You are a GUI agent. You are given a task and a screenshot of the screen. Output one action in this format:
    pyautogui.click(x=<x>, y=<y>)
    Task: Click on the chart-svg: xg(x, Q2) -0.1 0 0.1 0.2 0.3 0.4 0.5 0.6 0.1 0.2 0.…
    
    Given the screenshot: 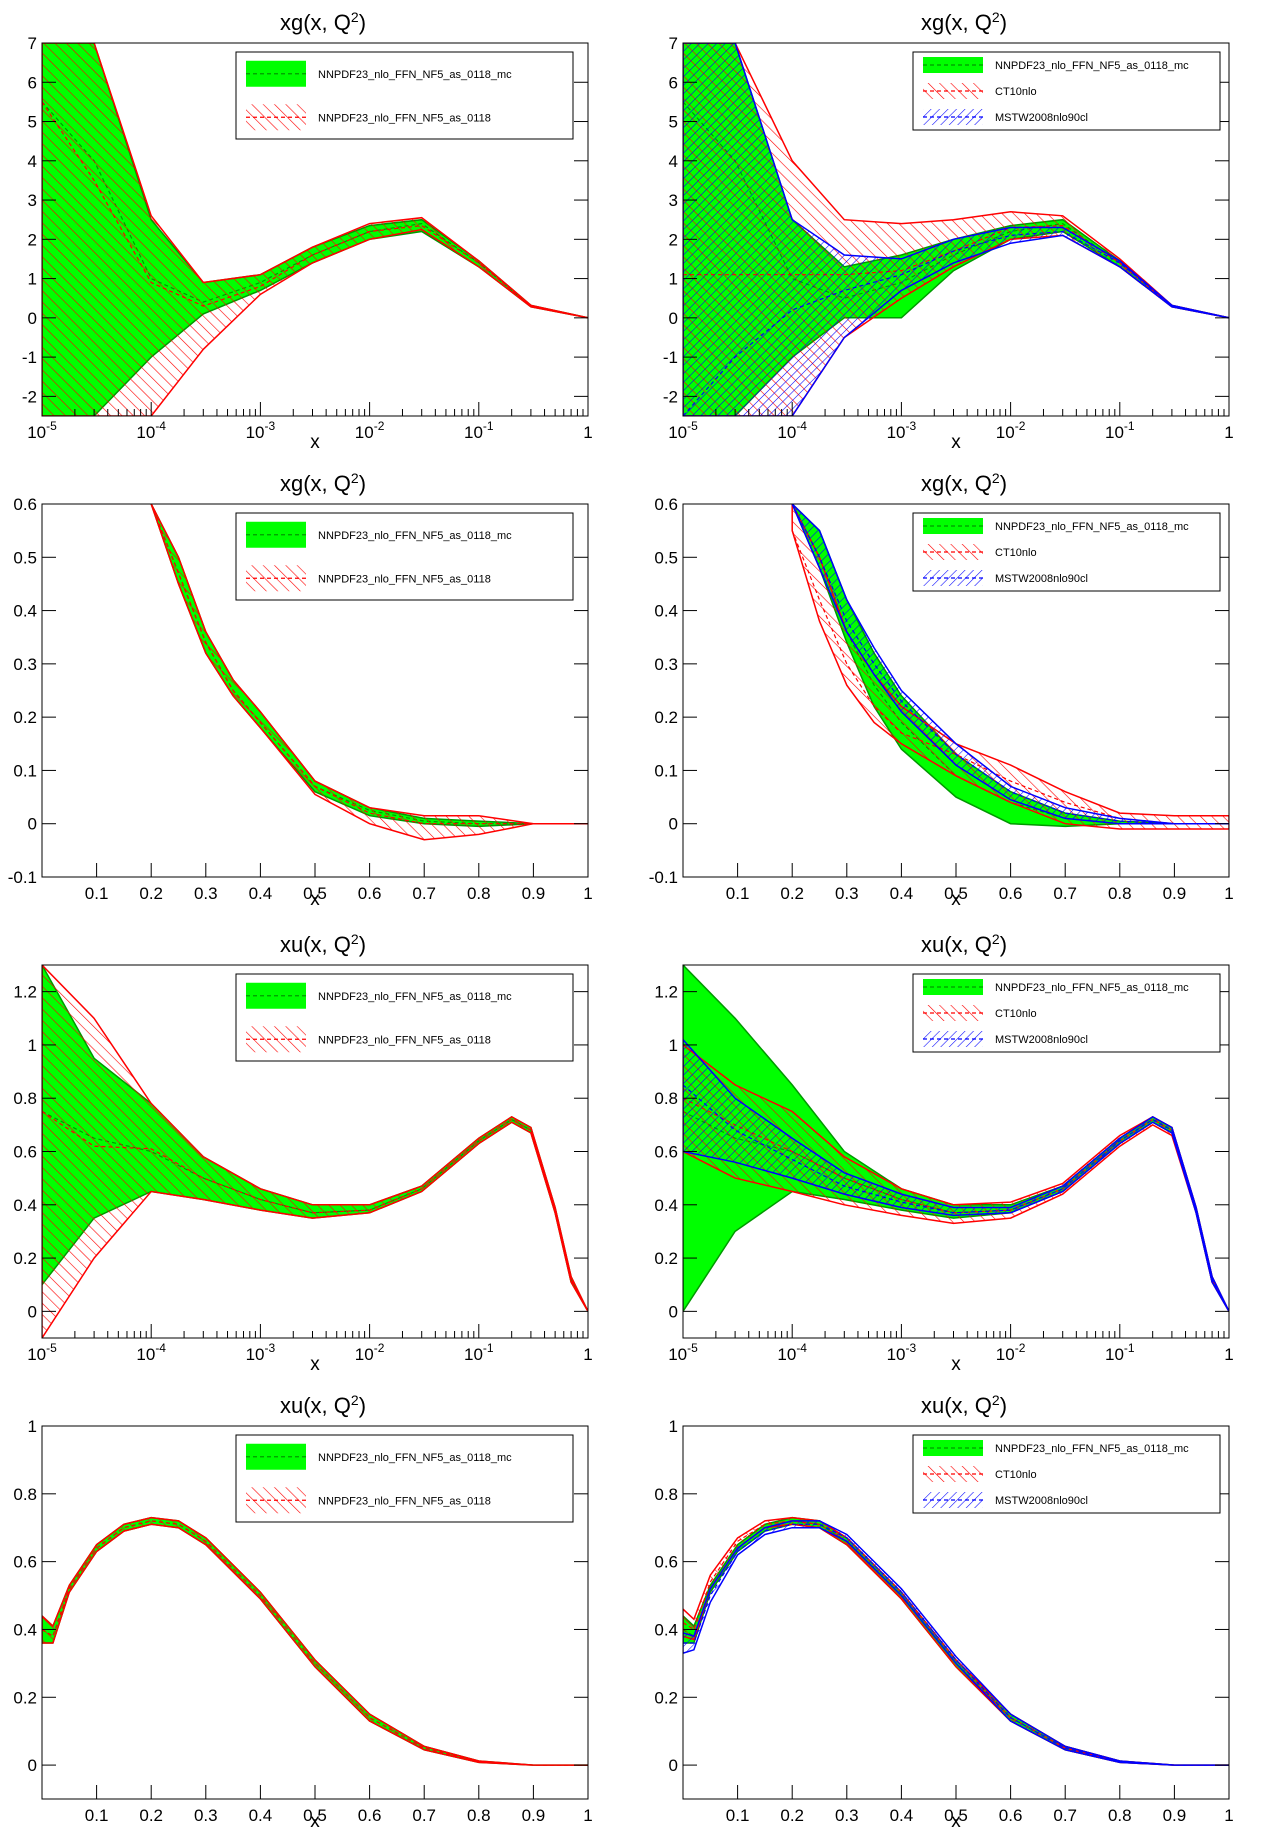 What is the action you would take?
    pyautogui.click(x=941, y=690)
    